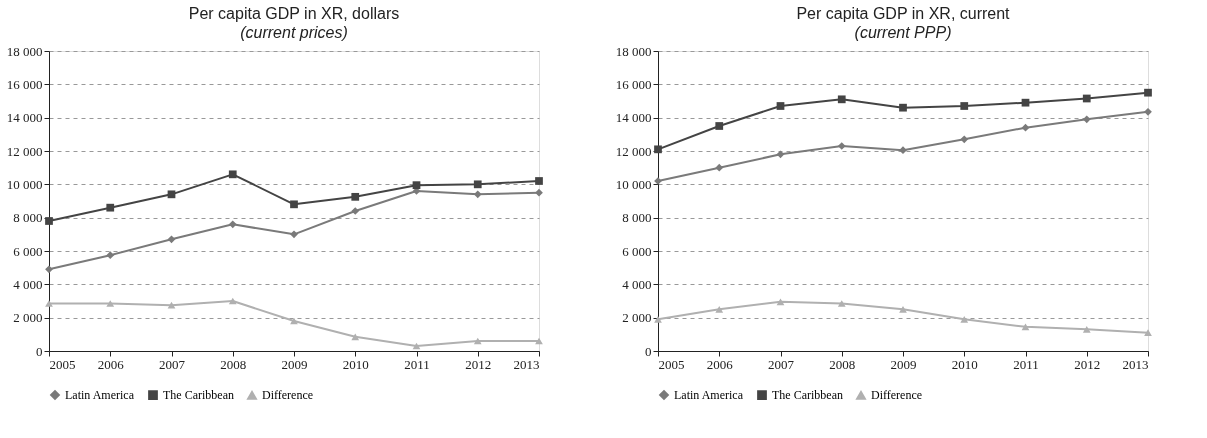  I want to click on chart-subtitle: (current prices), so click(294, 32).